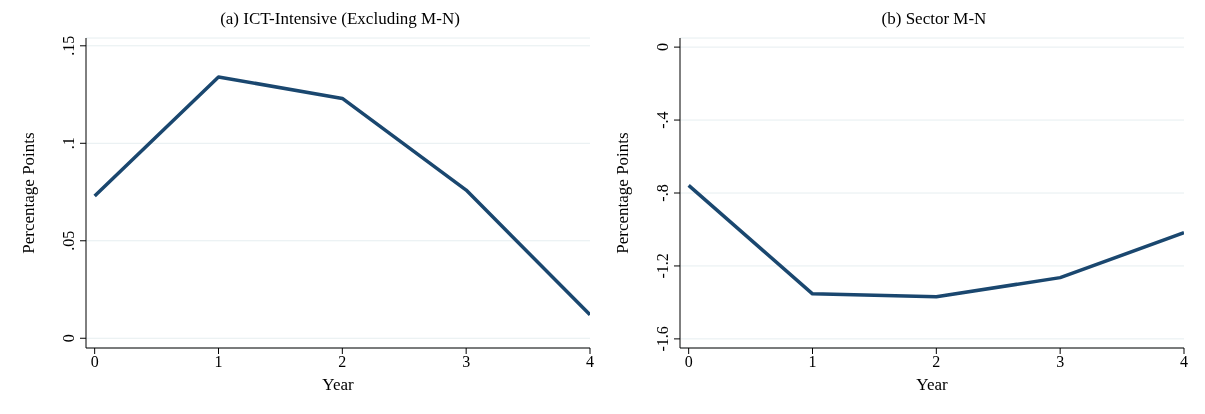 The height and width of the screenshot is (414, 1205). I want to click on y-tick-label: .1, so click(68, 143).